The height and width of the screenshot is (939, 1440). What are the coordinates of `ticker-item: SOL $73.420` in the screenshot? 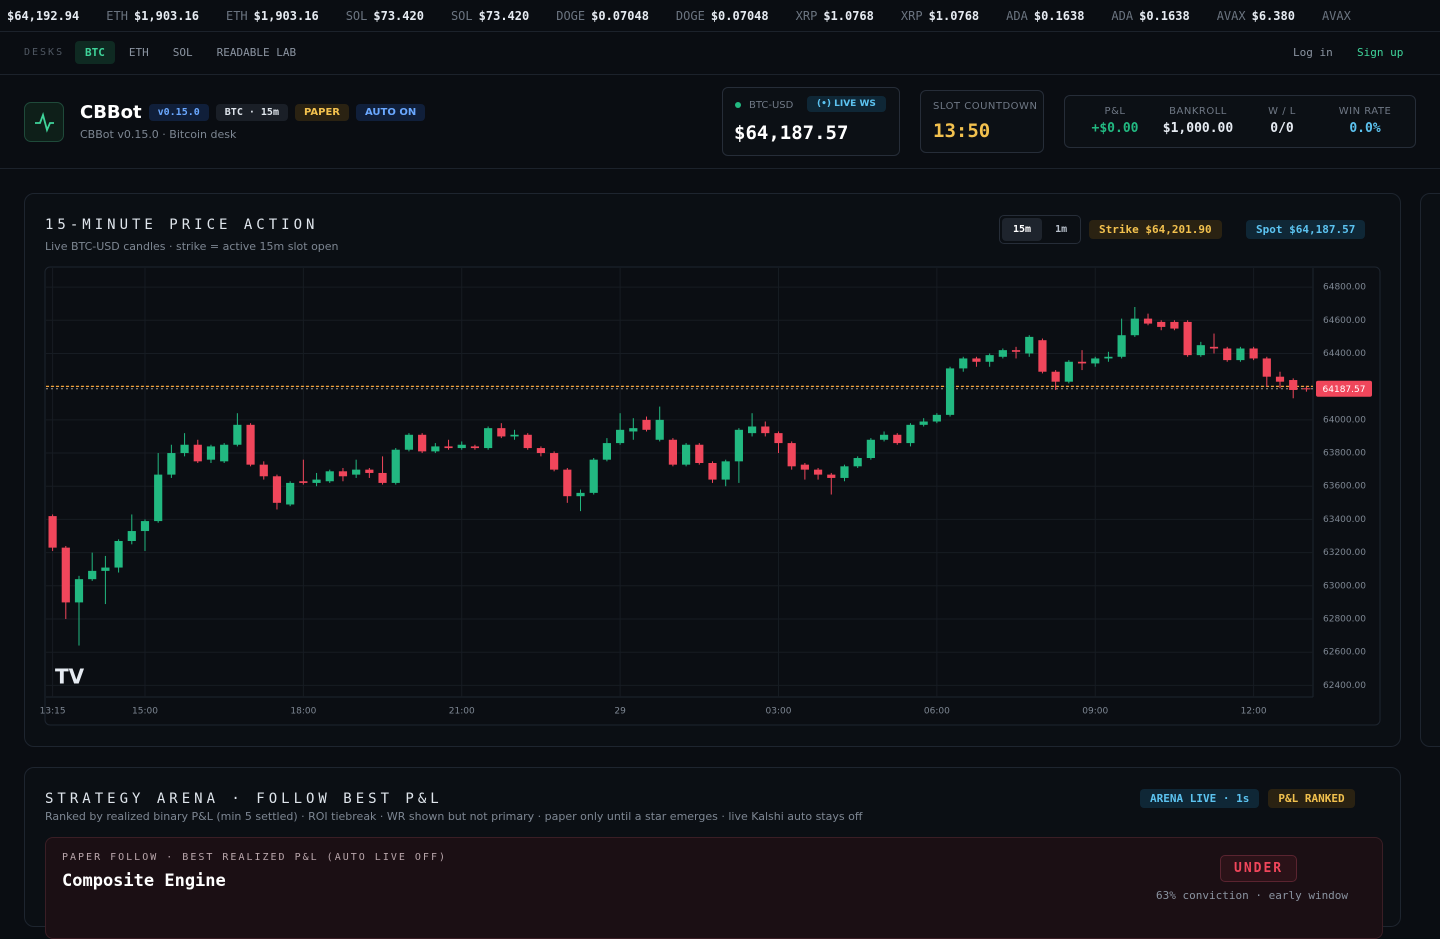 It's located at (490, 16).